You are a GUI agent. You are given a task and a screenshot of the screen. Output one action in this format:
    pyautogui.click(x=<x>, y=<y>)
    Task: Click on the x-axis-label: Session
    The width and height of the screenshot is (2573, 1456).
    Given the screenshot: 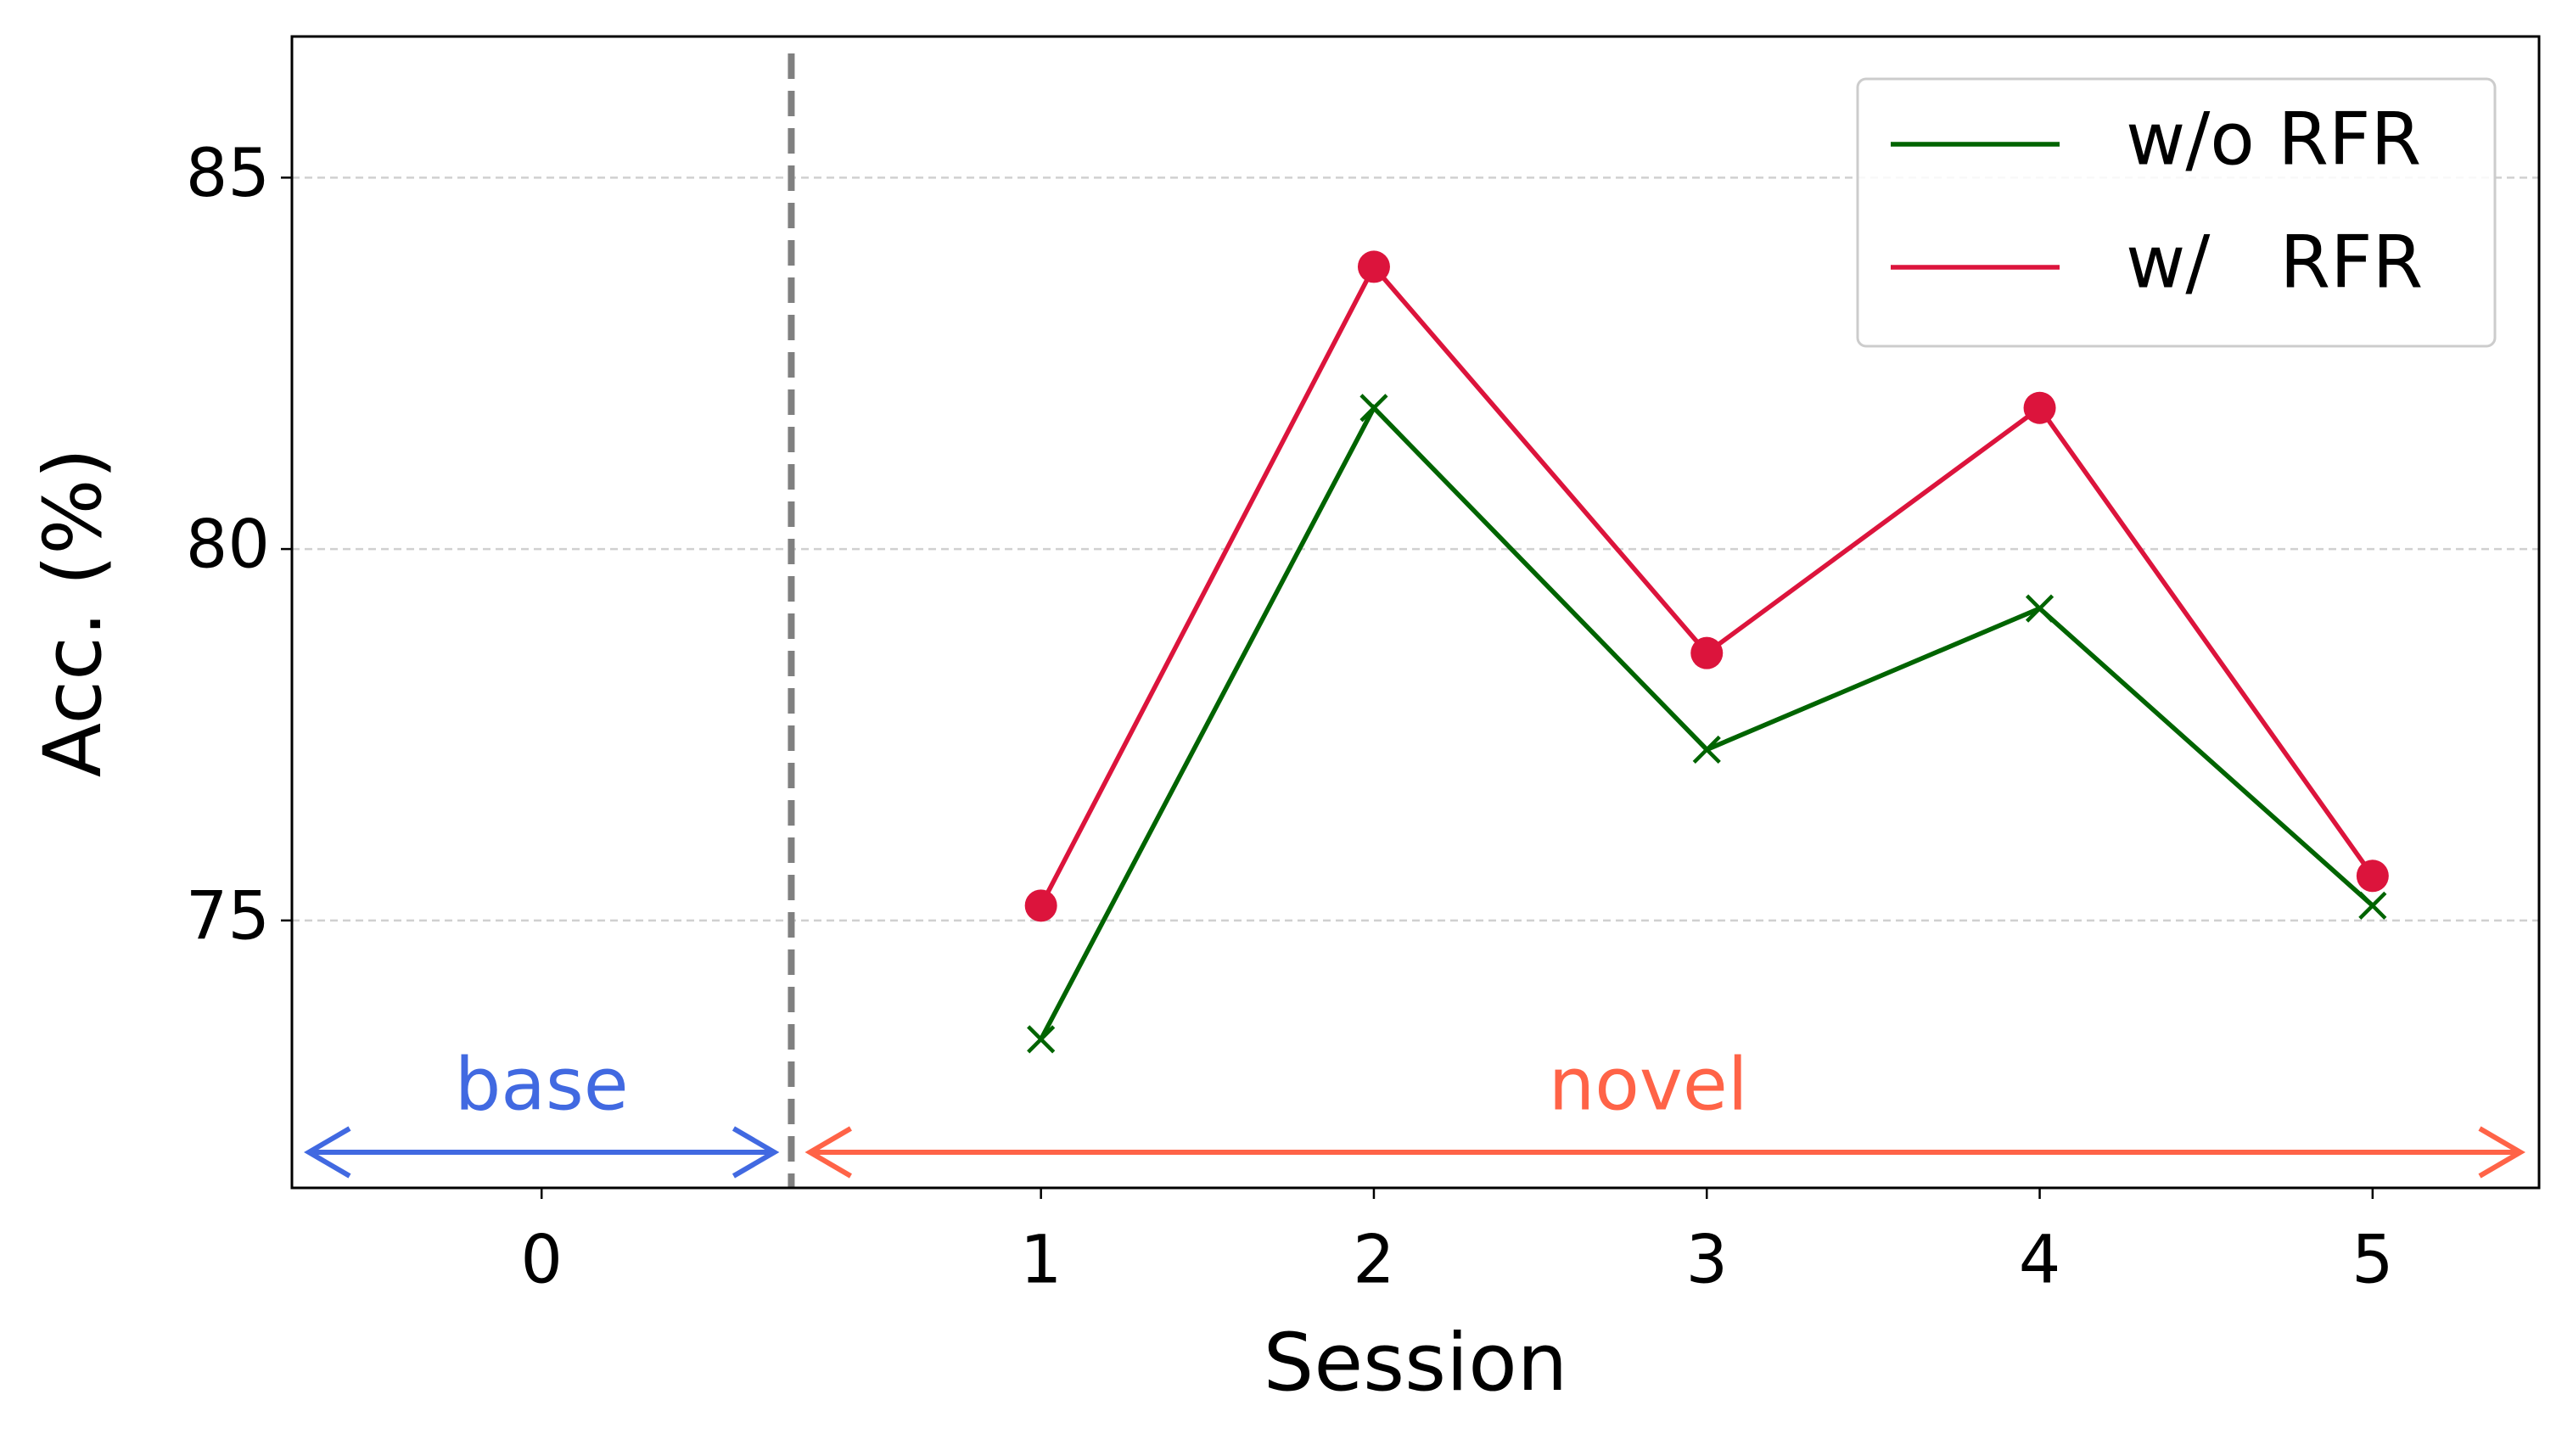 What is the action you would take?
    pyautogui.click(x=1416, y=1363)
    